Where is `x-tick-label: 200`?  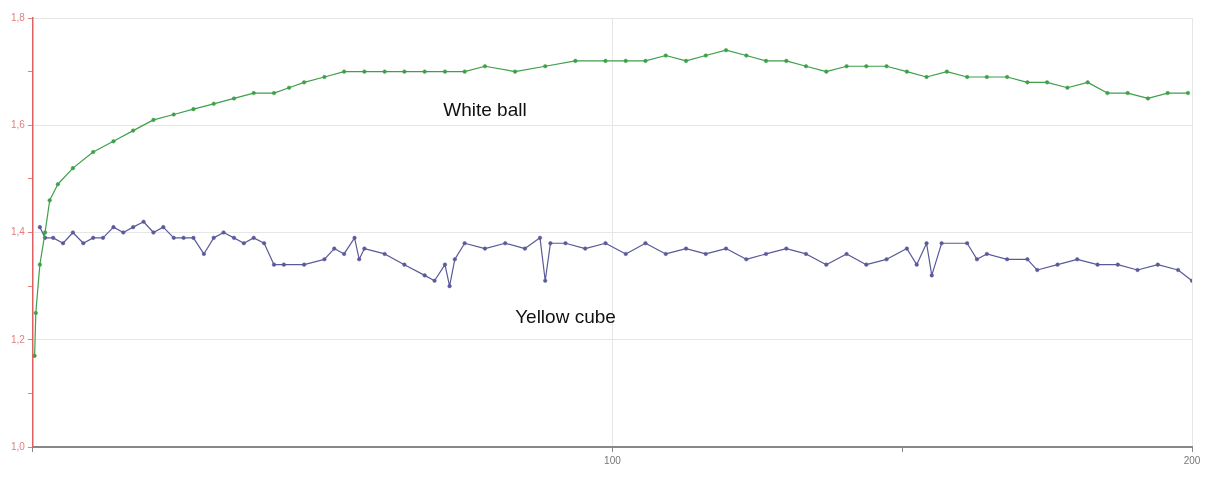
x-tick-label: 200 is located at coordinates (1192, 460).